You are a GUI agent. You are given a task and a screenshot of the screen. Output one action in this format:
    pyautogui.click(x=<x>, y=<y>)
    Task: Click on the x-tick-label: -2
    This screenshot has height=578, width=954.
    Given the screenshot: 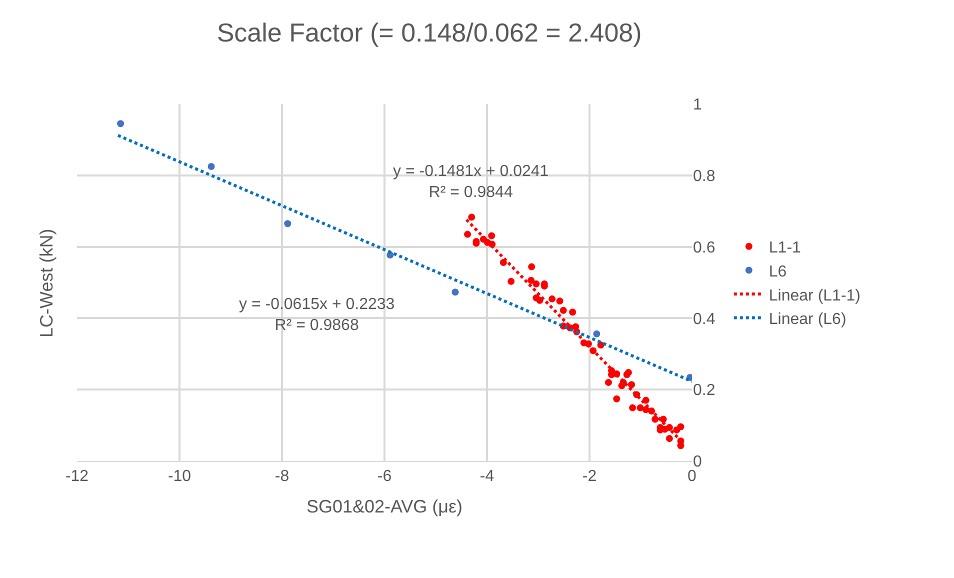 What is the action you would take?
    pyautogui.click(x=589, y=477)
    